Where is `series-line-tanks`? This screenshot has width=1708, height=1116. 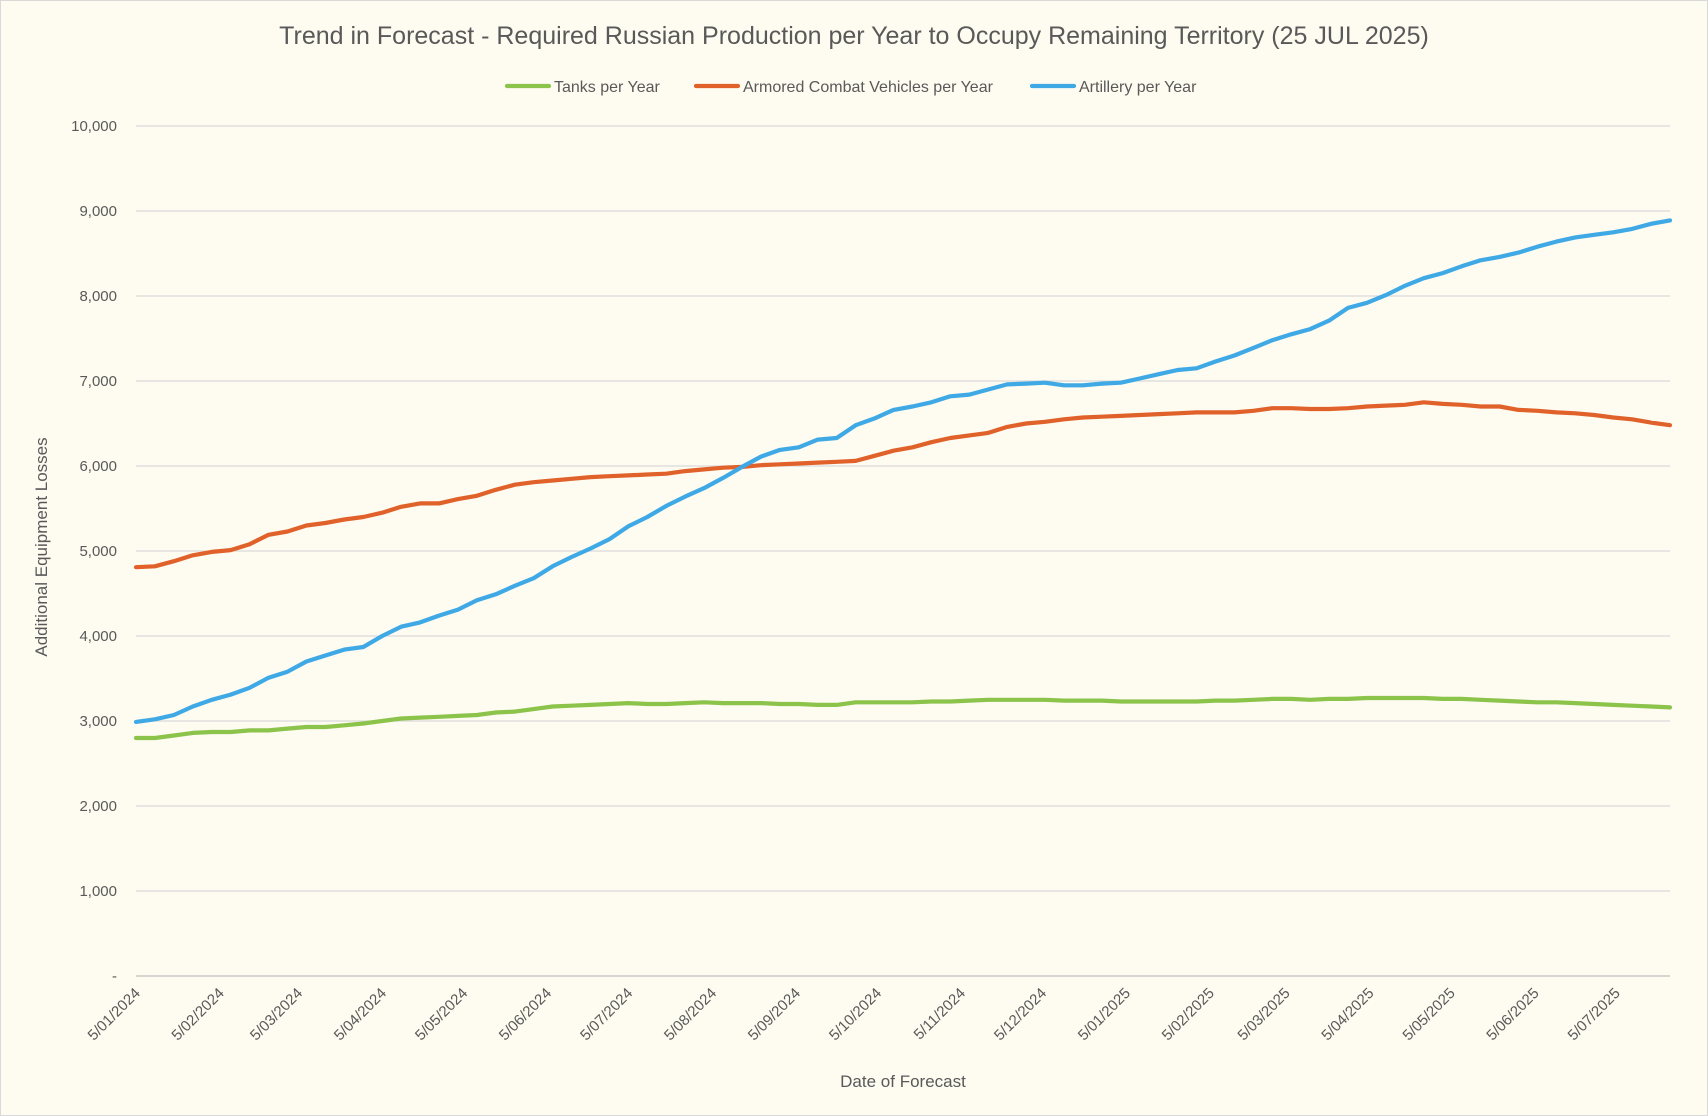
series-line-tanks is located at coordinates (903, 718).